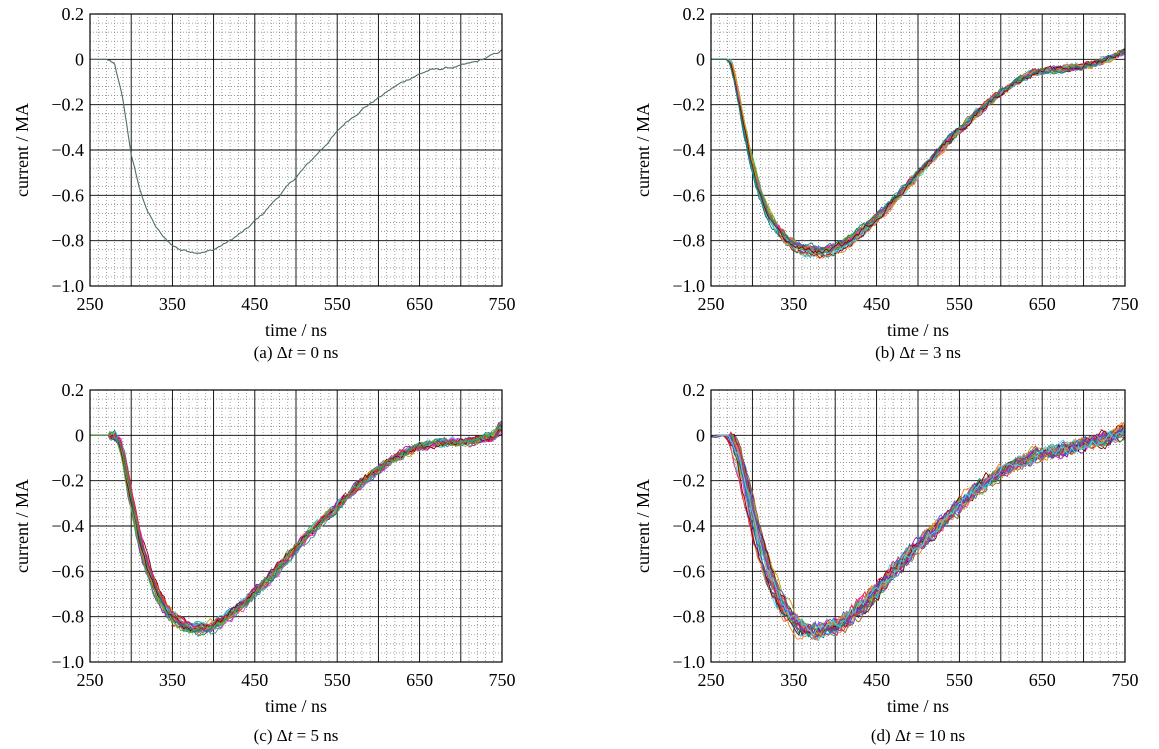  Describe the element at coordinates (918, 352) in the screenshot. I see `panel-caption: (b) Δt = 3 ns` at that location.